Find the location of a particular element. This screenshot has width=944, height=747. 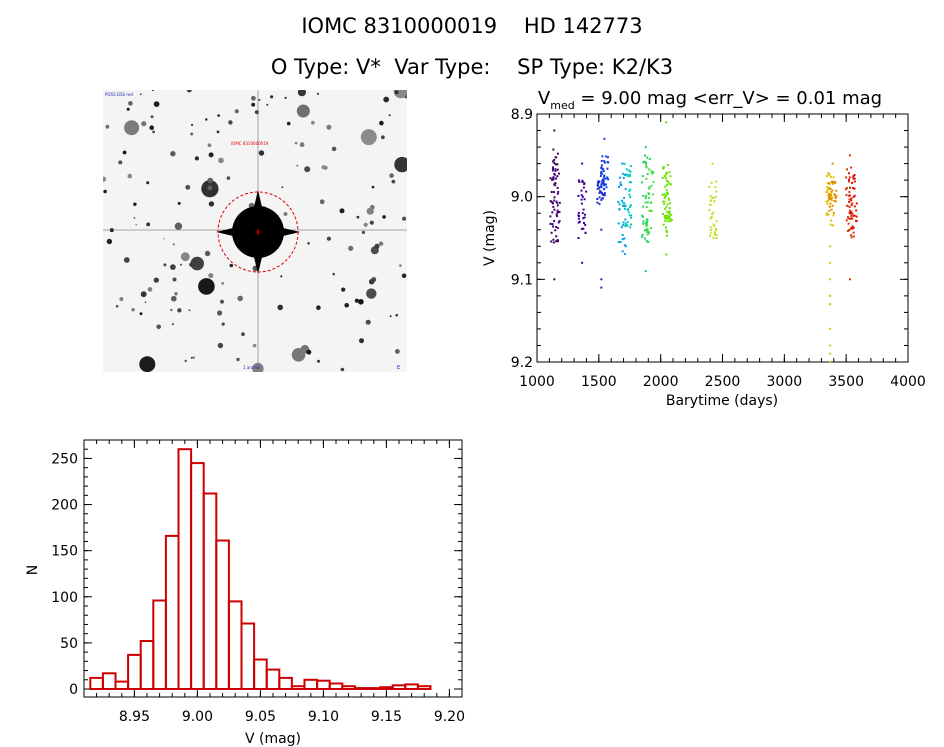

light-curve-xtick-label: 4000 is located at coordinates (908, 382).